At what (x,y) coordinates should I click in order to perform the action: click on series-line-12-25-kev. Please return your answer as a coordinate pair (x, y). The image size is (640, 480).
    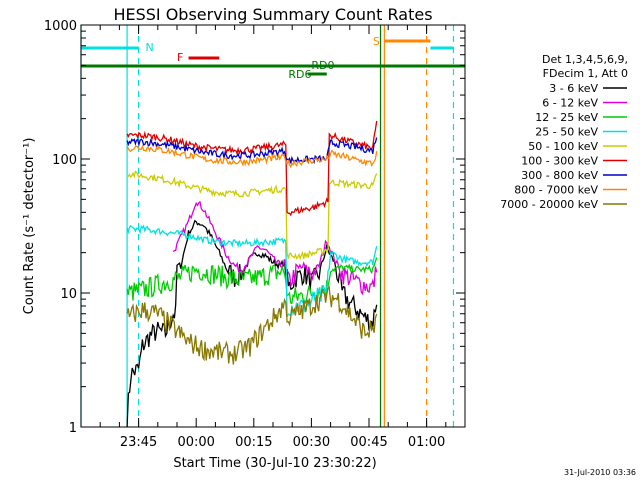
    Looking at the image, I should click on (252, 281).